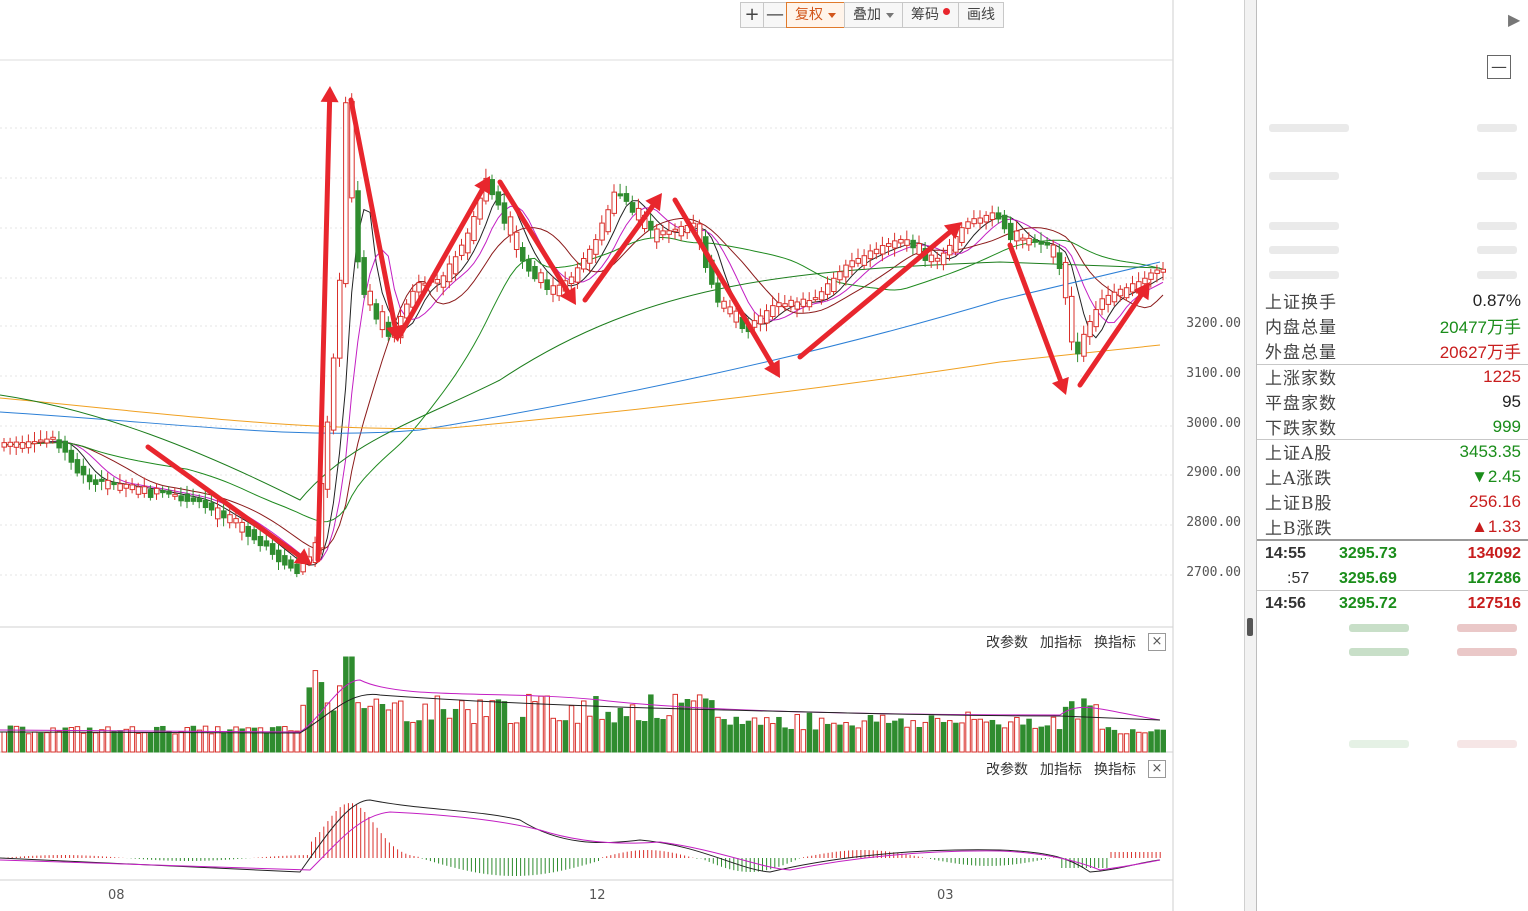  I want to click on tick-time: :57, so click(1298, 578).